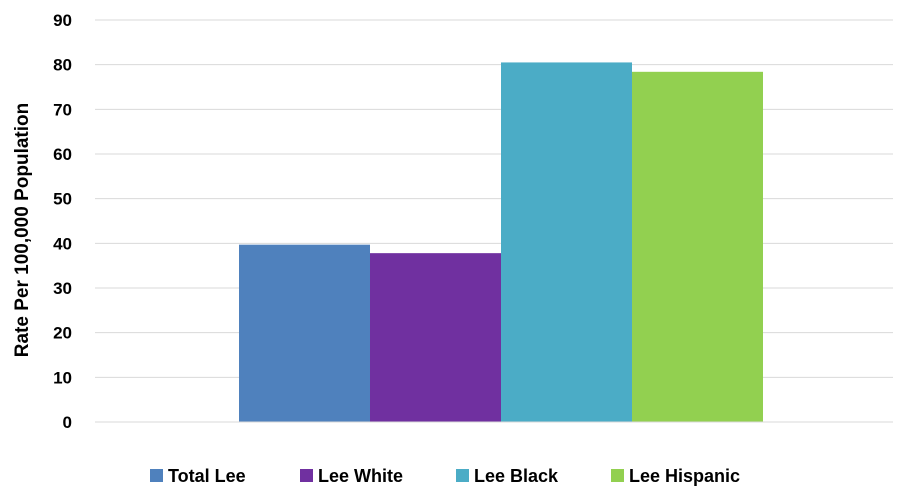 The width and height of the screenshot is (903, 489). Describe the element at coordinates (62, 199) in the screenshot. I see `y-tick-label: 50` at that location.